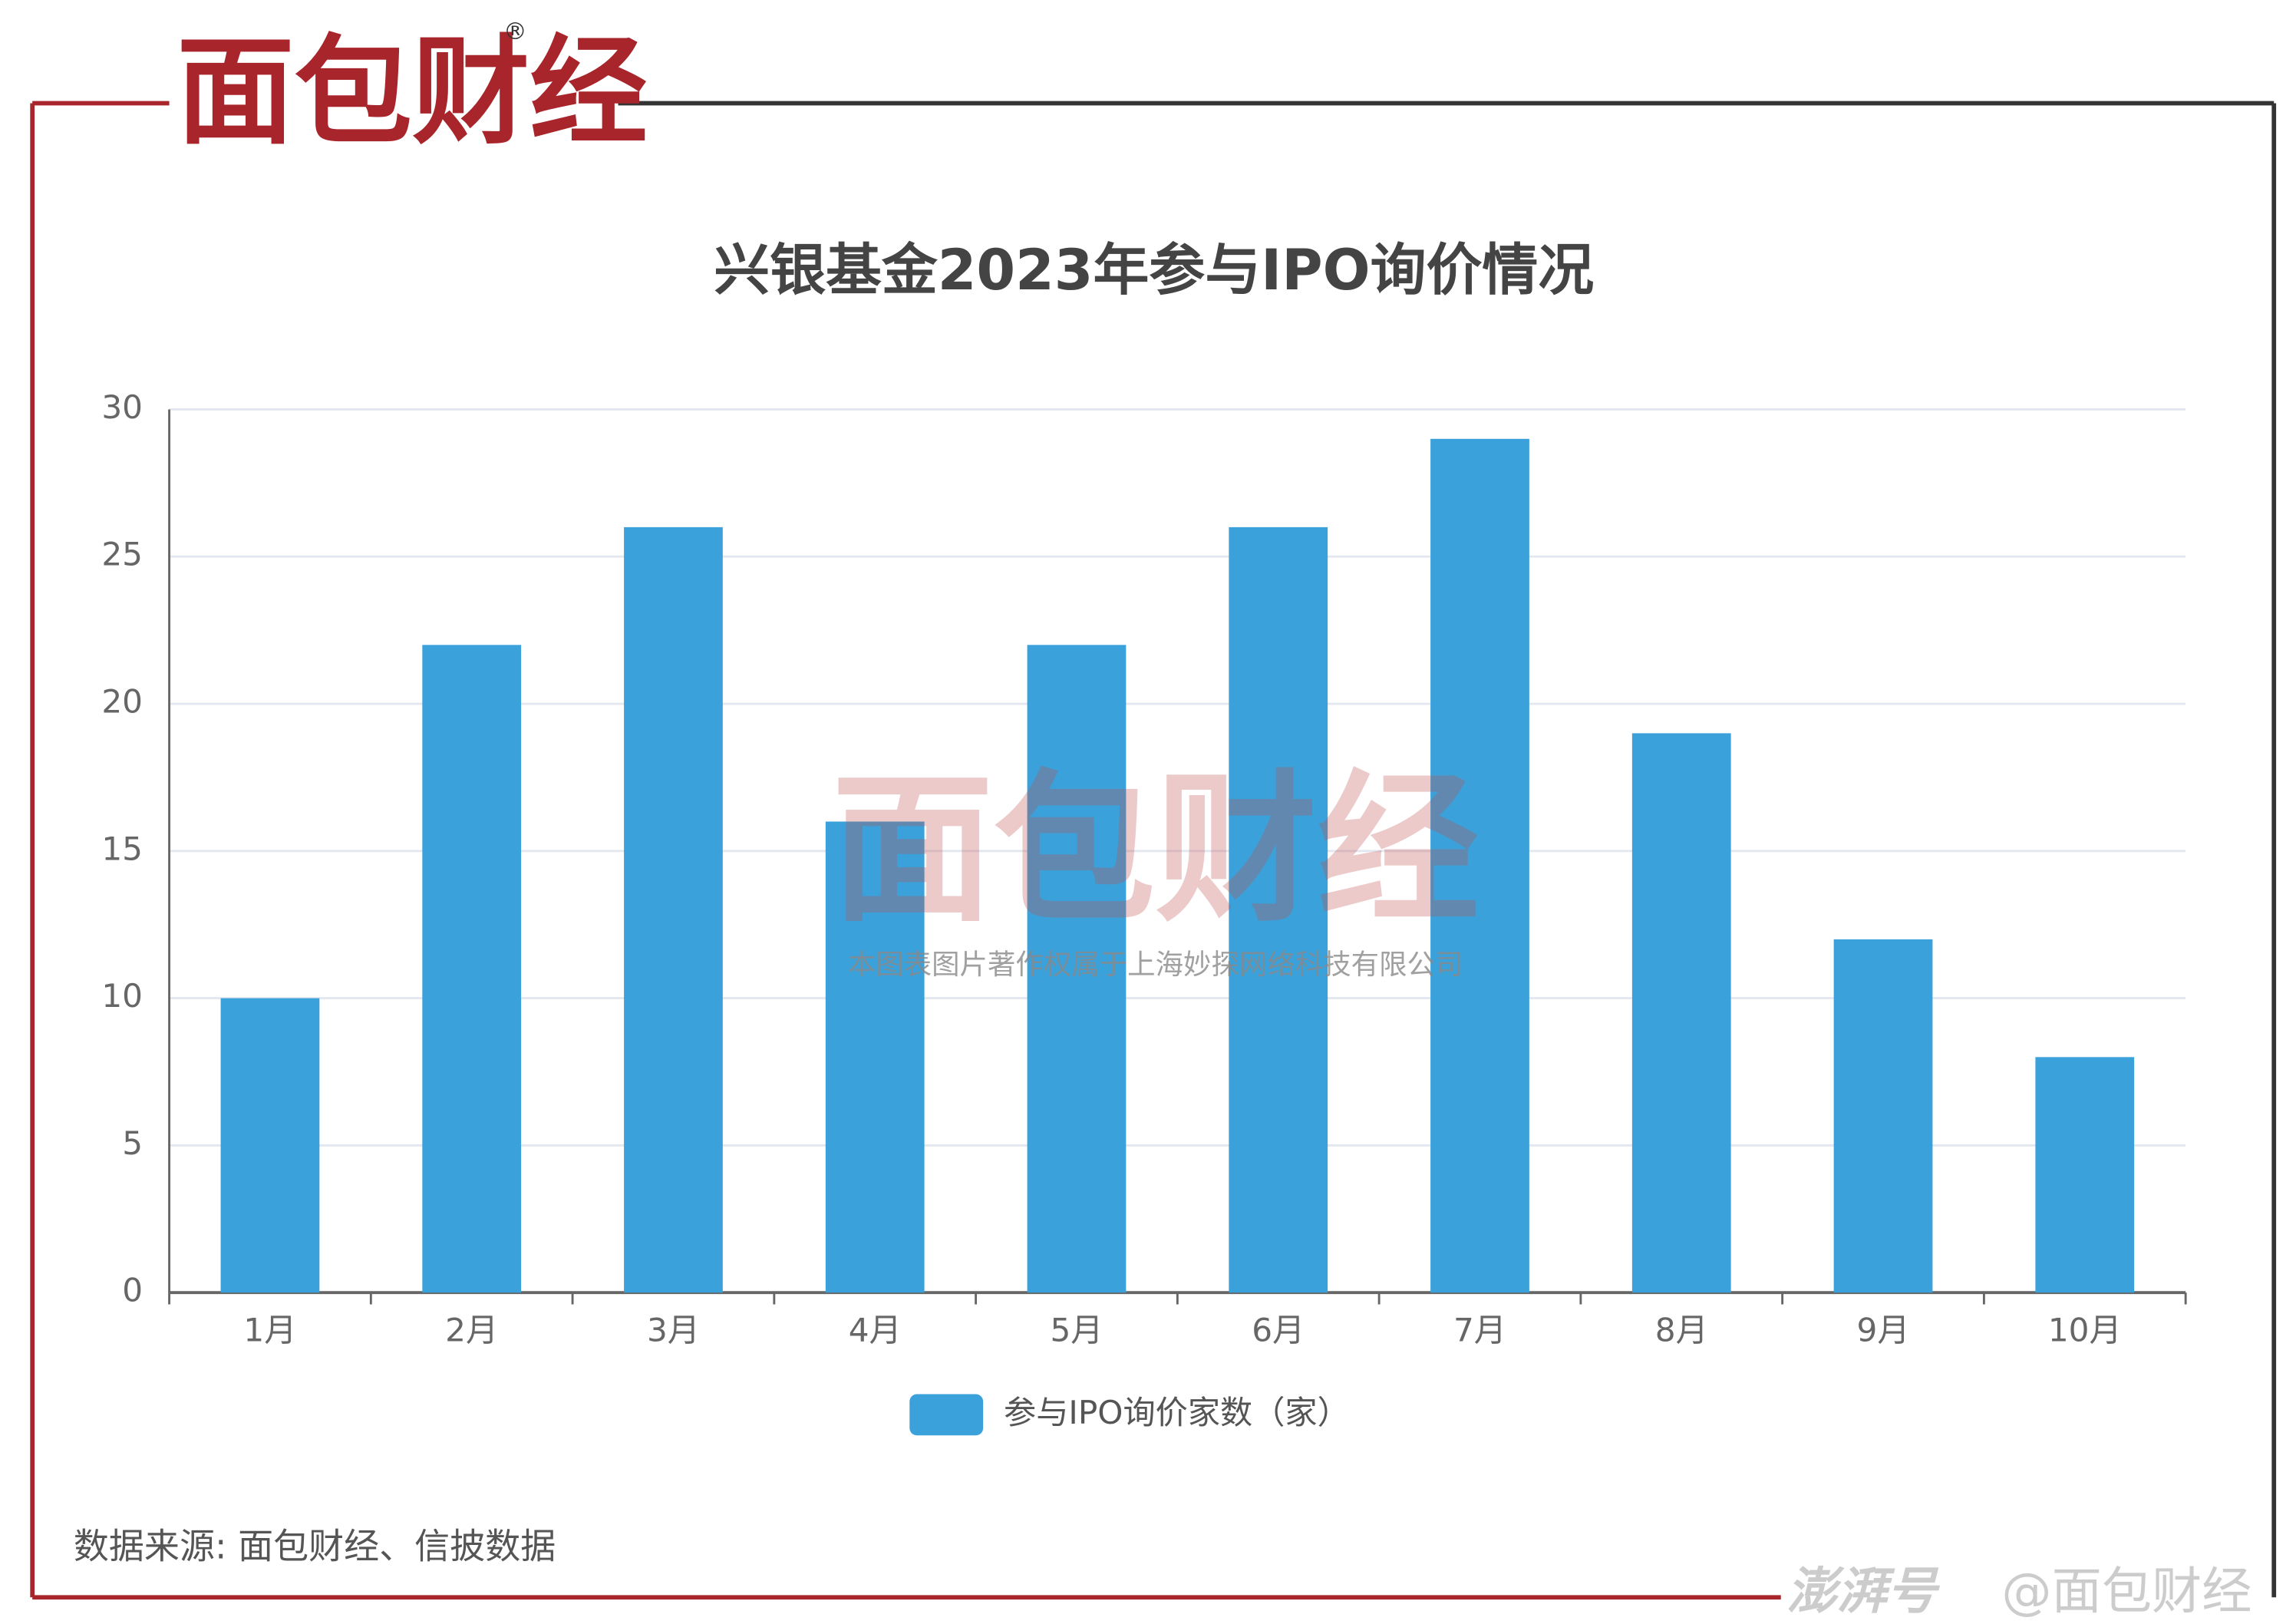 The width and height of the screenshot is (2296, 1624). Describe the element at coordinates (122, 702) in the screenshot. I see `y-tick-label: 20` at that location.